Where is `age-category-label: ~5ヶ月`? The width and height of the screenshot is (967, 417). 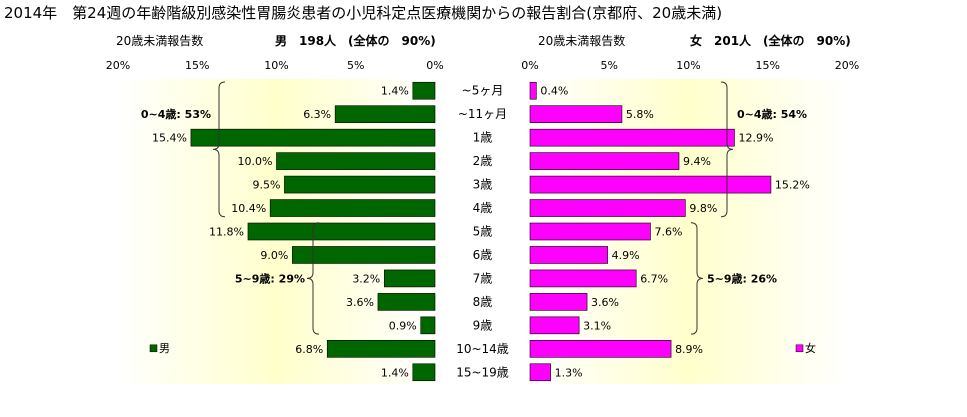 age-category-label: ~5ヶ月 is located at coordinates (483, 91).